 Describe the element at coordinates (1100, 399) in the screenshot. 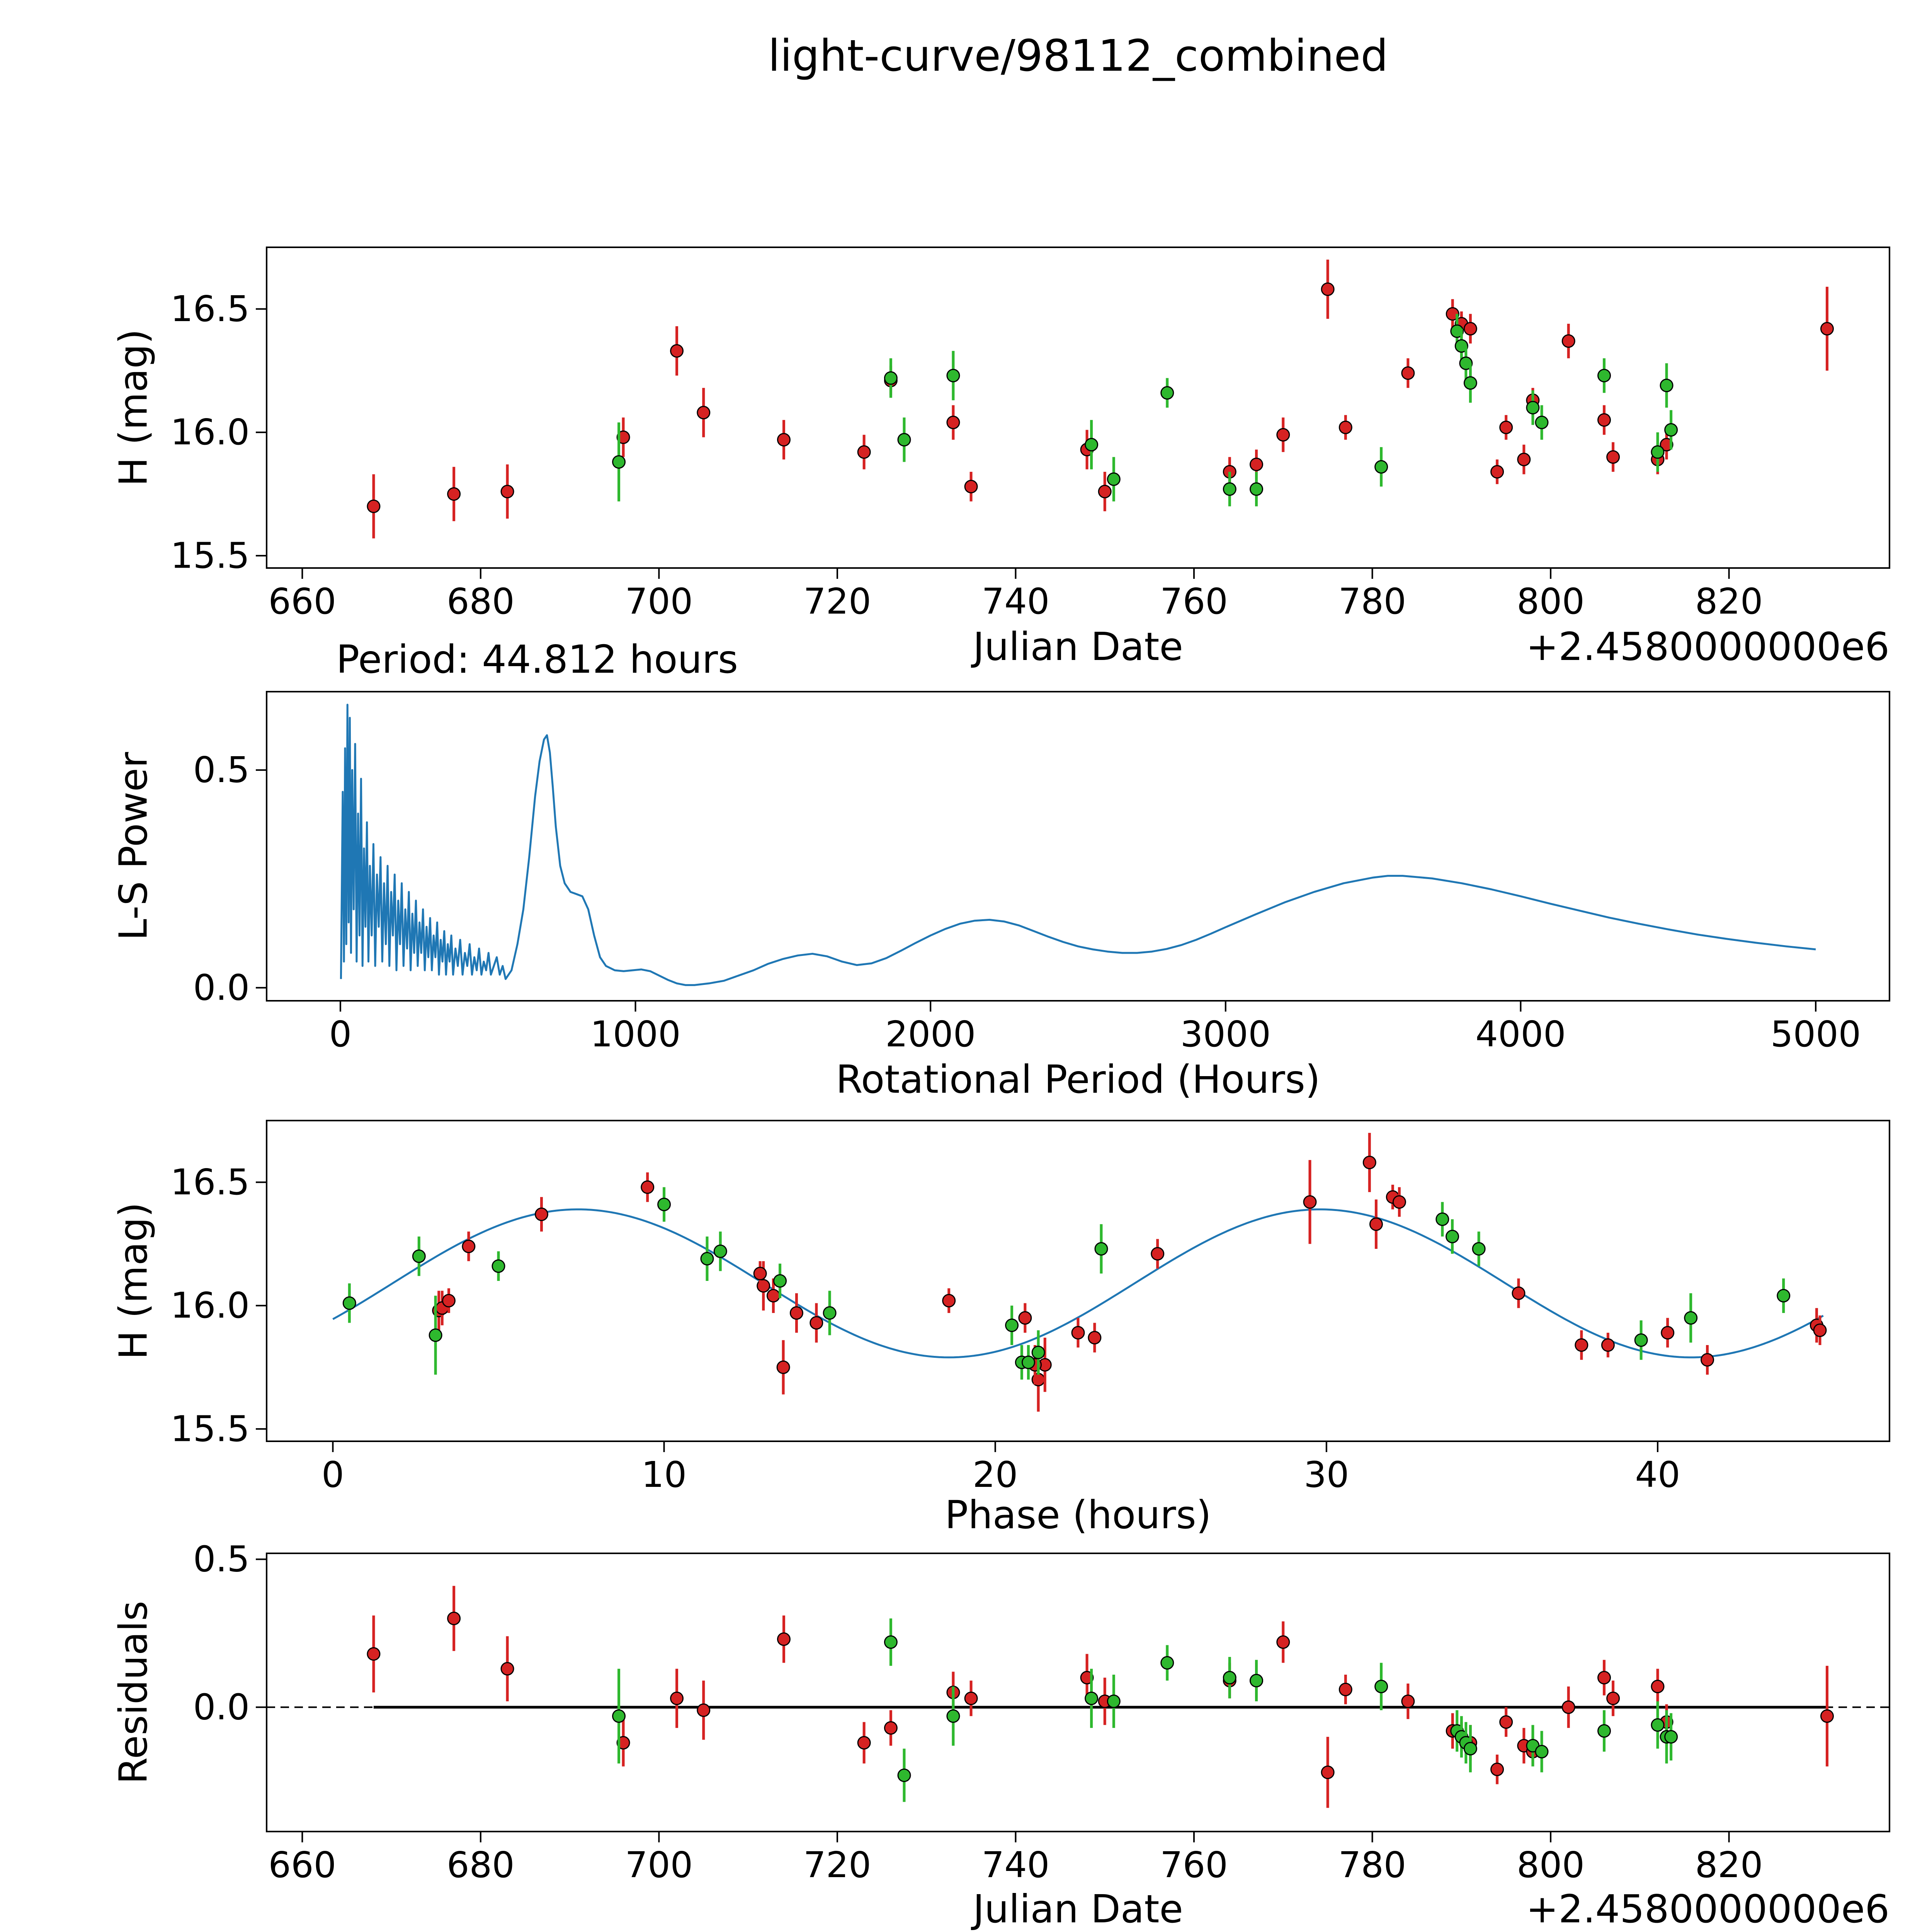

I see `lightcurve-data-area` at that location.